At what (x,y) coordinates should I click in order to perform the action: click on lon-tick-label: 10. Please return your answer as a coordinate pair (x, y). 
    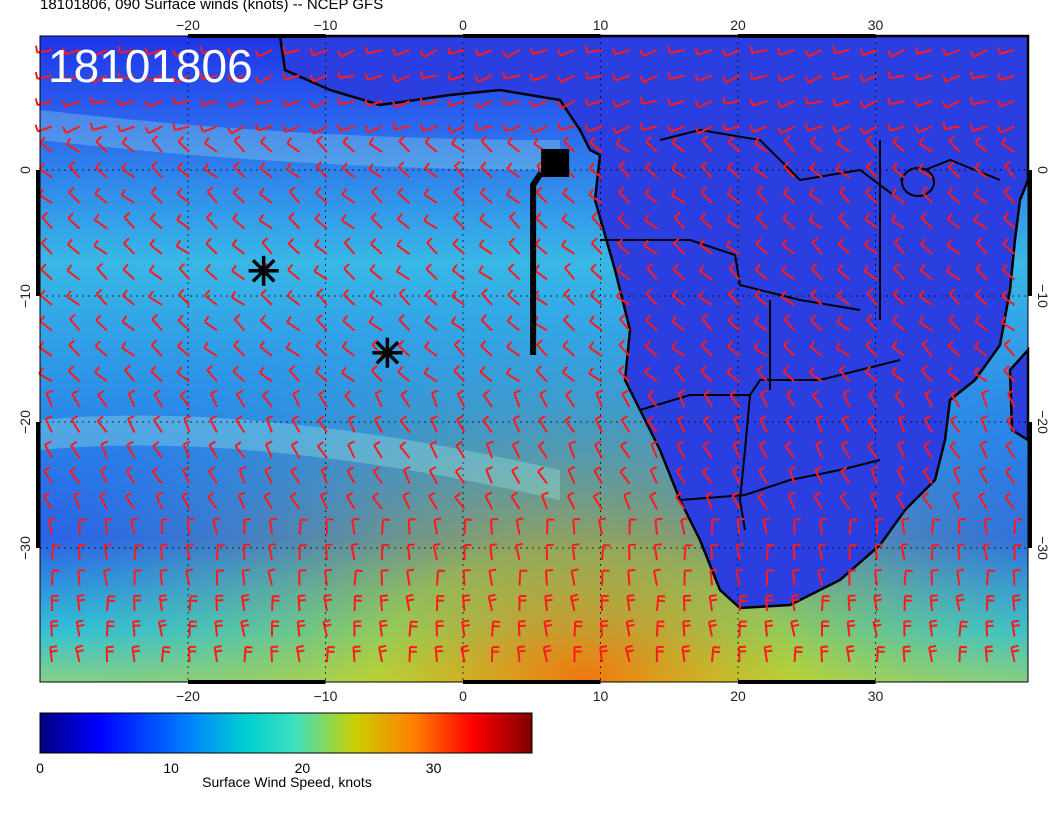
    Looking at the image, I should click on (601, 25).